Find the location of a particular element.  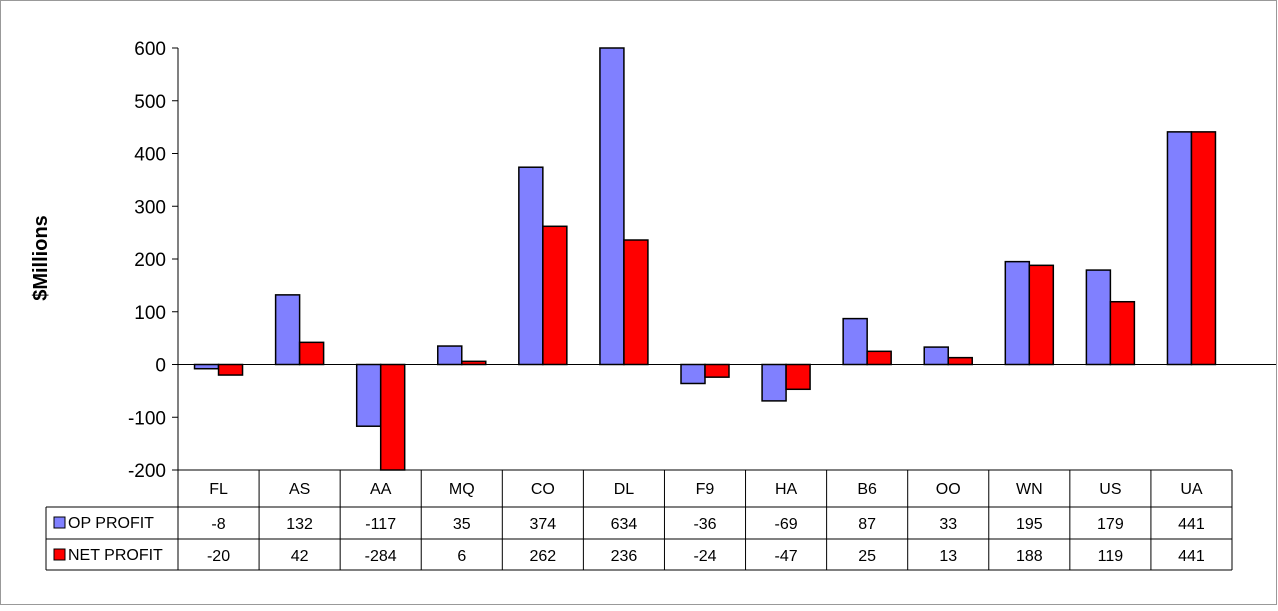

category-label: AS is located at coordinates (299, 489).